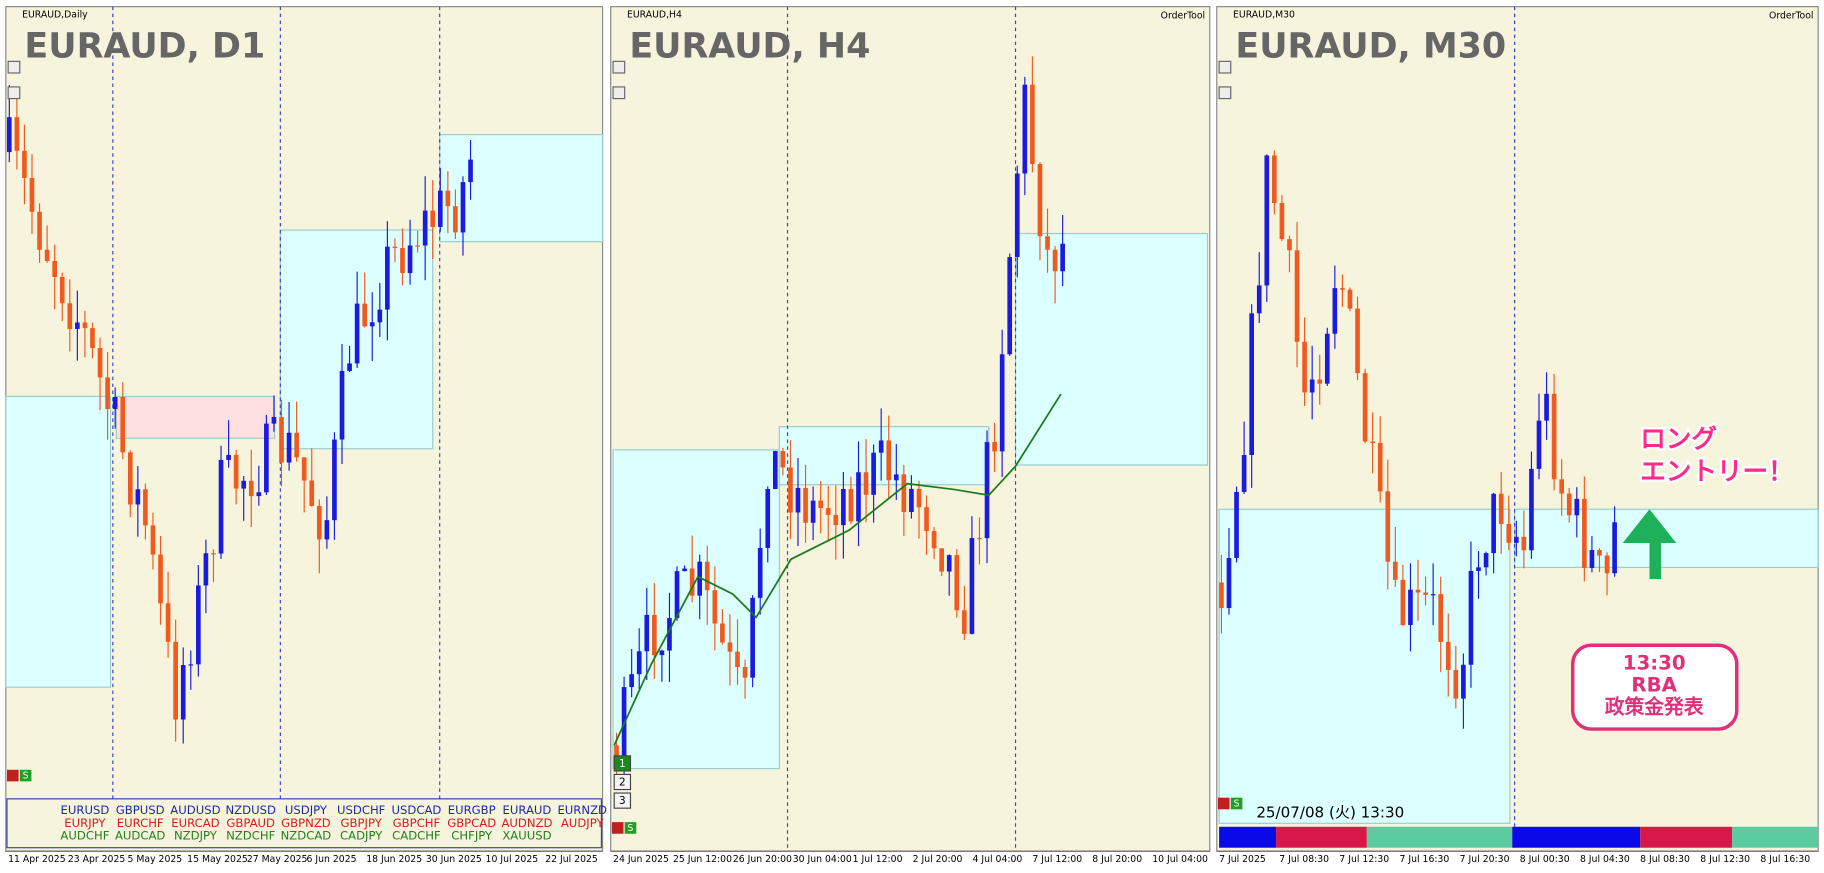  I want to click on symbol-button: AUDNZD, so click(526, 823).